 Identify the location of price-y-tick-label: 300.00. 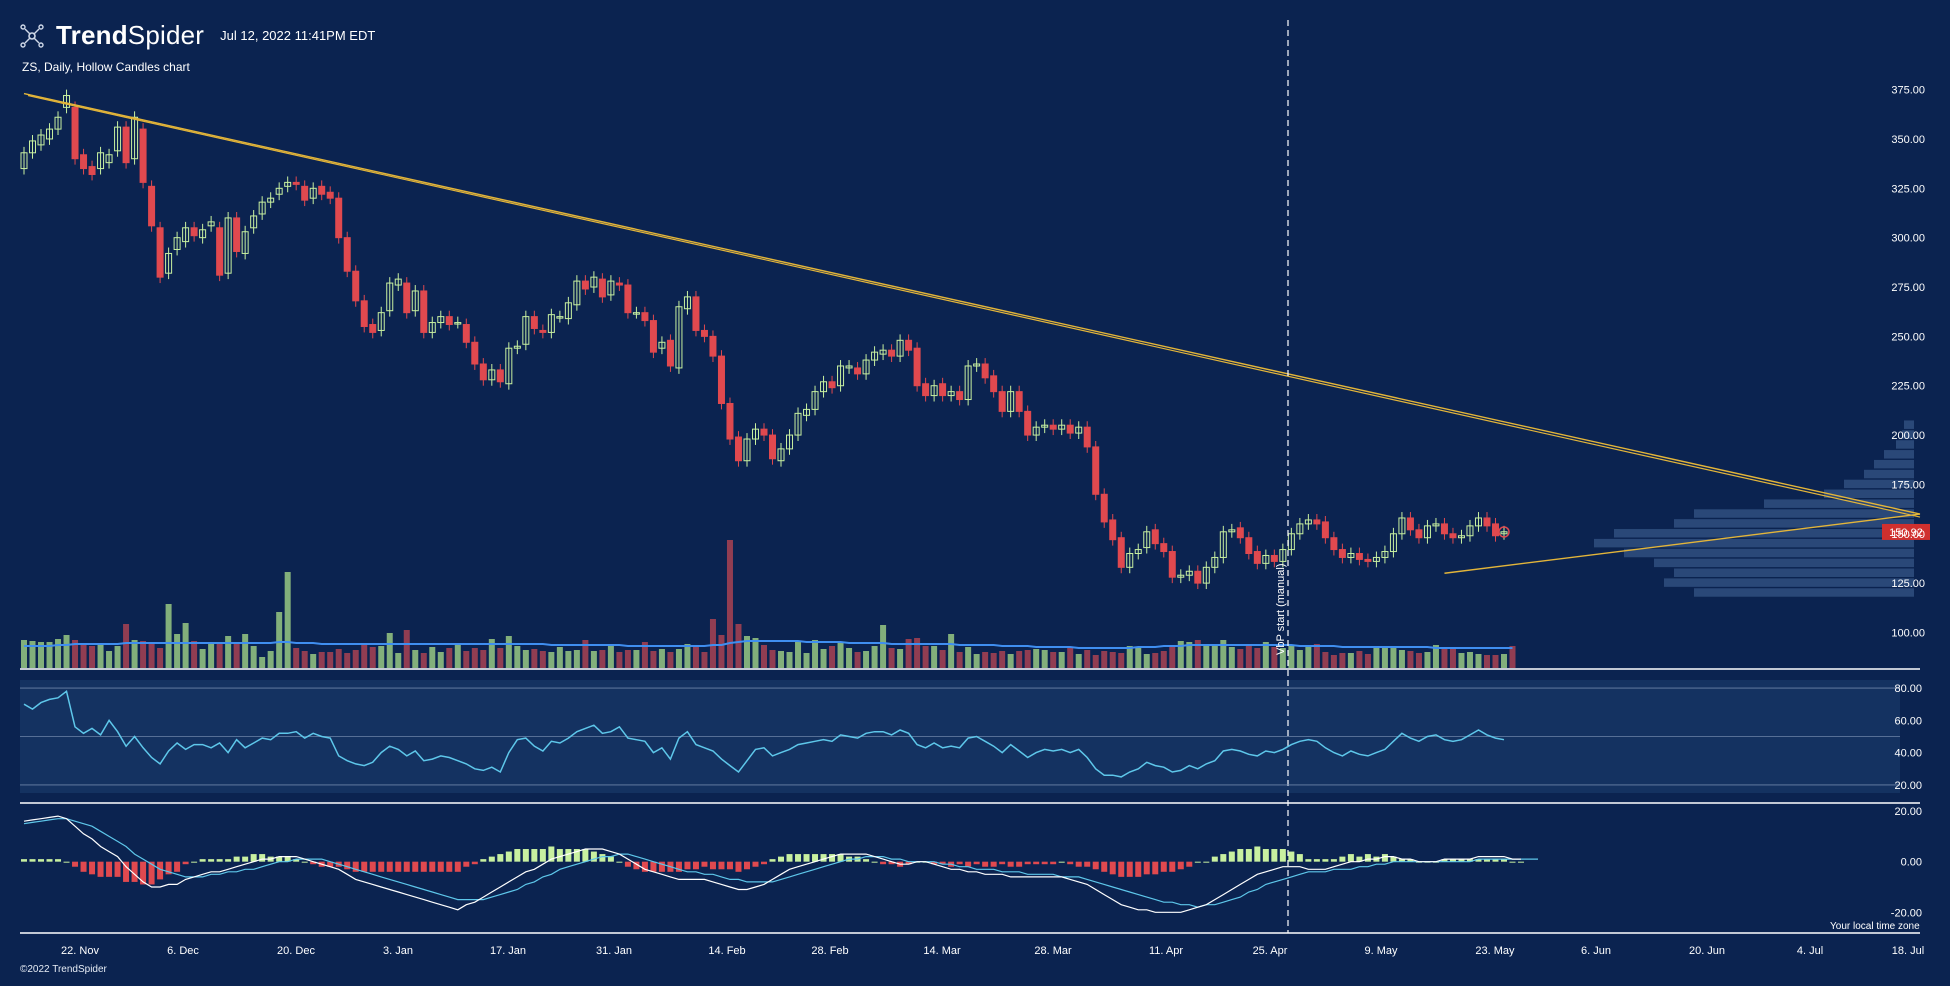
(1908, 239).